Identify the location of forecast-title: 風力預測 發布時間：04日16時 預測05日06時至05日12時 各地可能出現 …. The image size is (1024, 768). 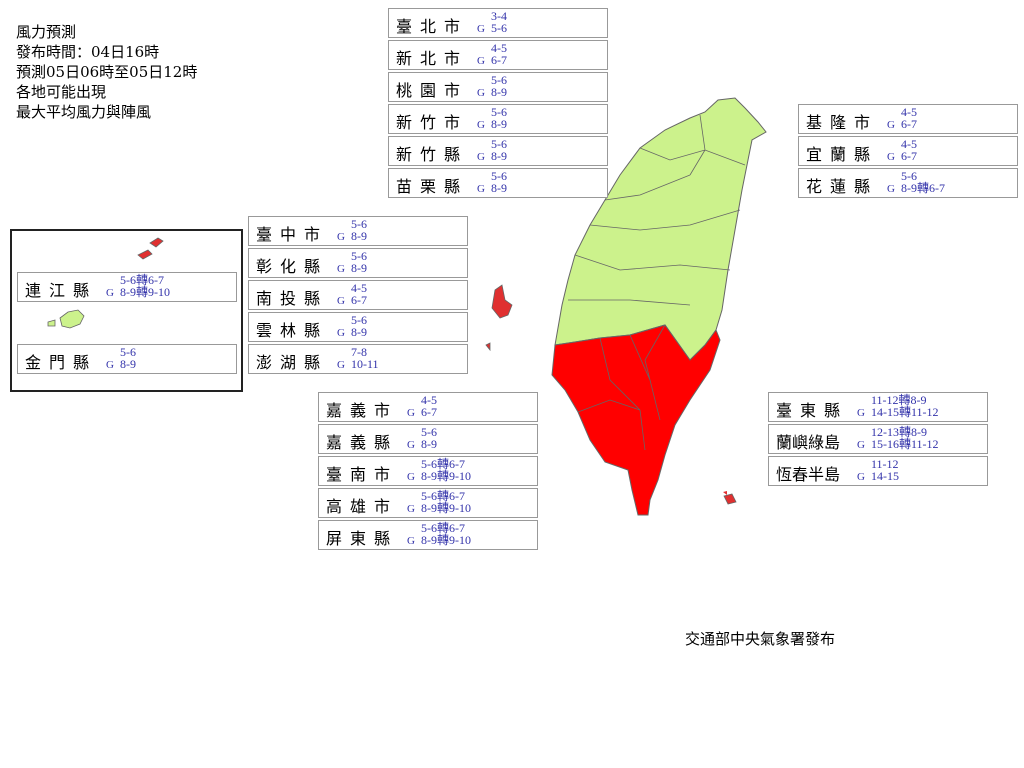
(106, 72).